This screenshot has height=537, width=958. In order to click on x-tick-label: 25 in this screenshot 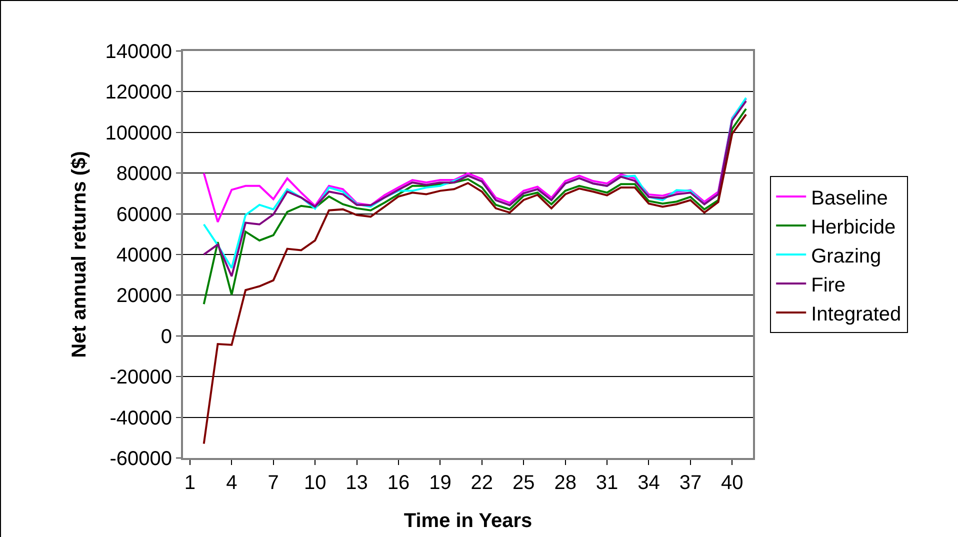, I will do `click(523, 483)`.